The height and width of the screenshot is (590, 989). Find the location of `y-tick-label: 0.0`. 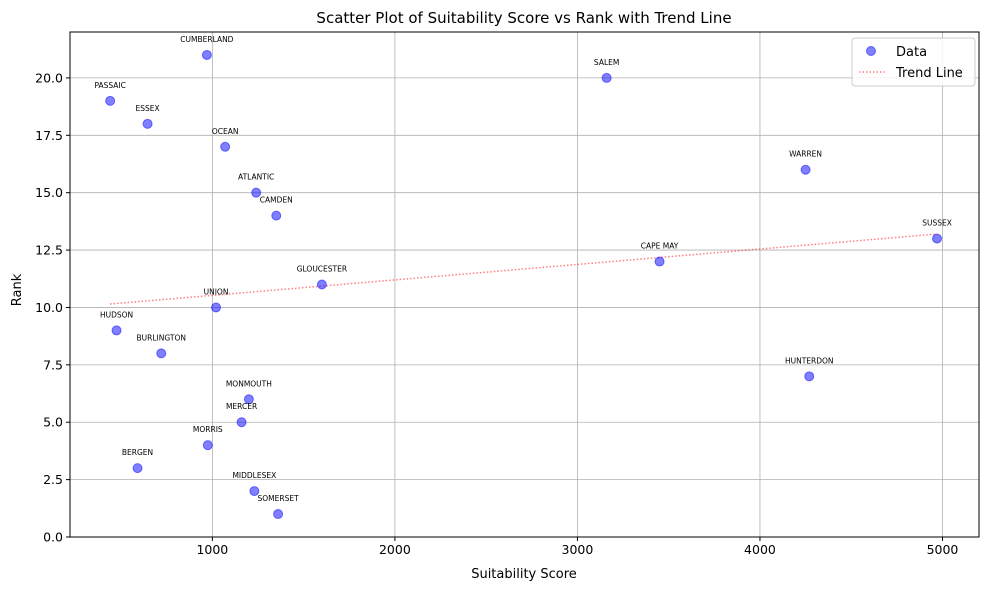

y-tick-label: 0.0 is located at coordinates (53, 537).